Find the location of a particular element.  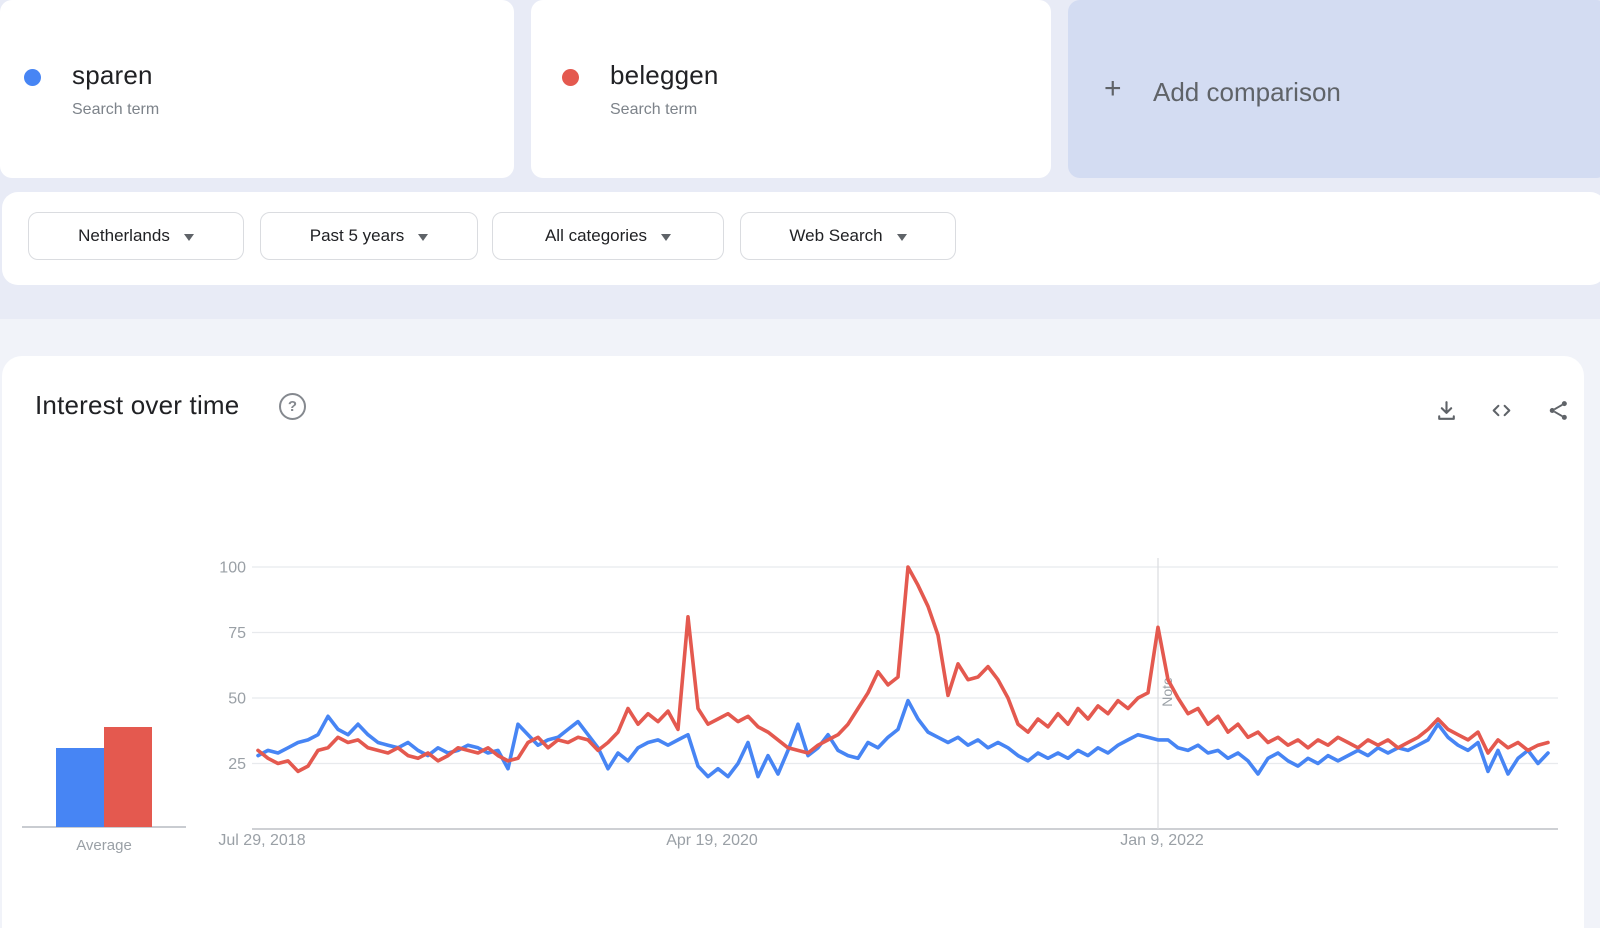

chart-title: Interest over time is located at coordinates (137, 405).